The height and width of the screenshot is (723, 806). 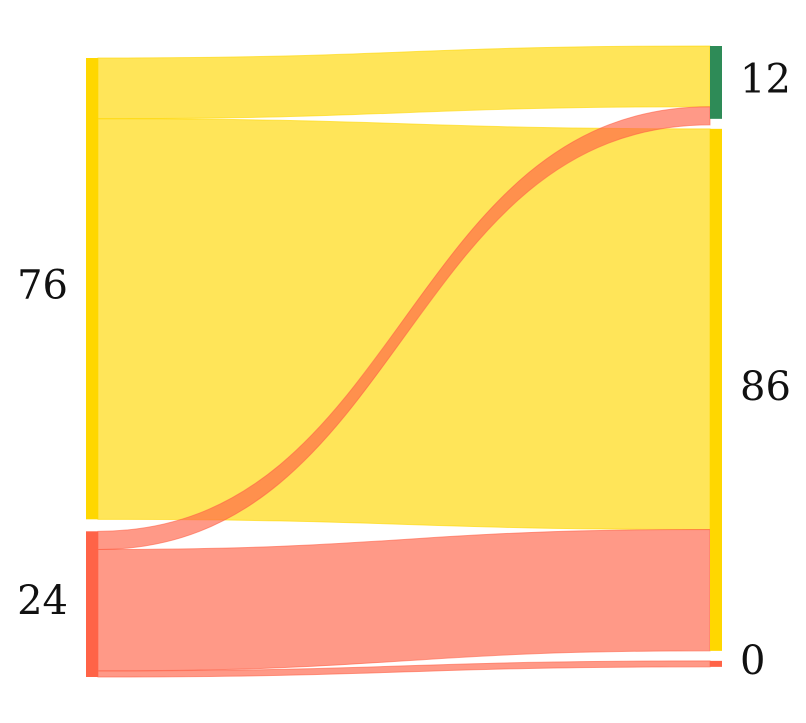 What do you see at coordinates (716, 389) in the screenshot?
I see `node-R2` at bounding box center [716, 389].